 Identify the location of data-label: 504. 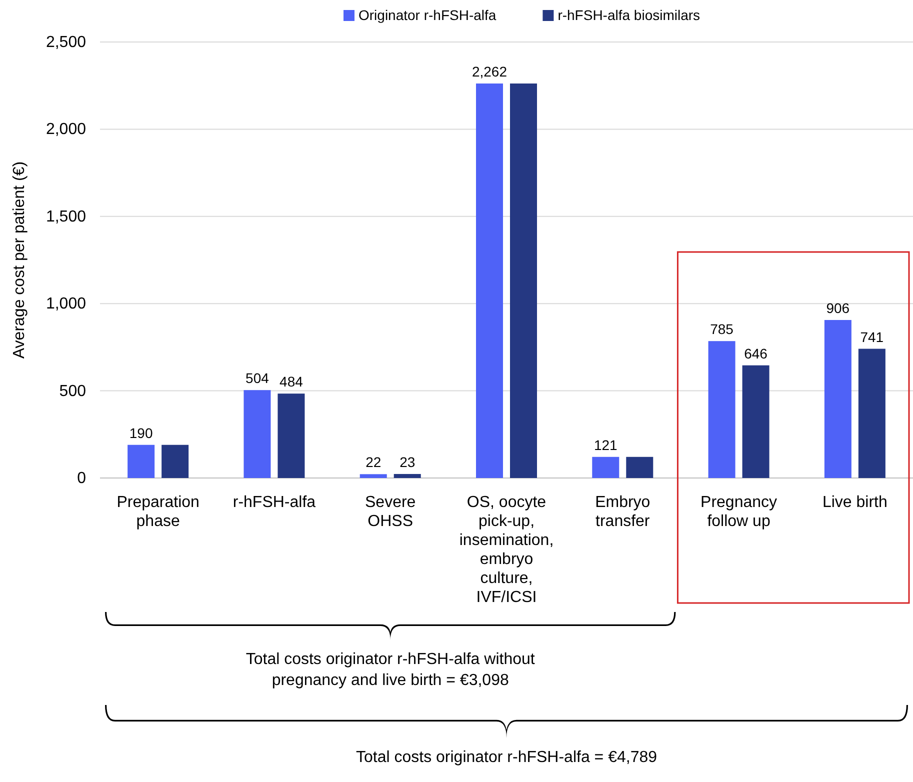
(258, 378).